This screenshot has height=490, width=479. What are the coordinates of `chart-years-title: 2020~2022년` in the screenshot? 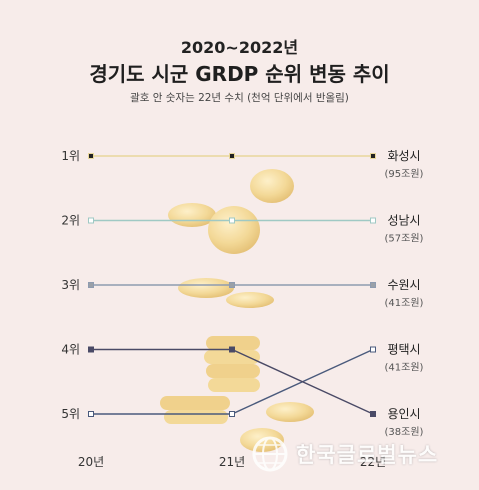 It's located at (239, 47).